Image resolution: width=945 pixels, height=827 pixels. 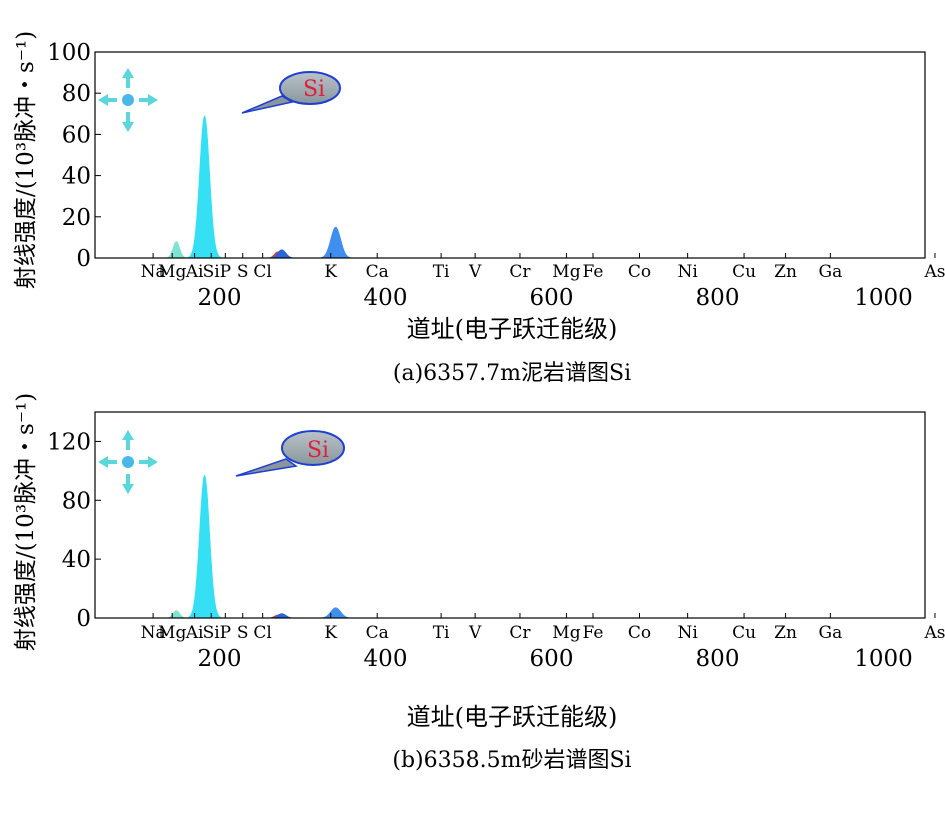 I want to click on element-label-a-2: Ai, so click(x=194, y=272).